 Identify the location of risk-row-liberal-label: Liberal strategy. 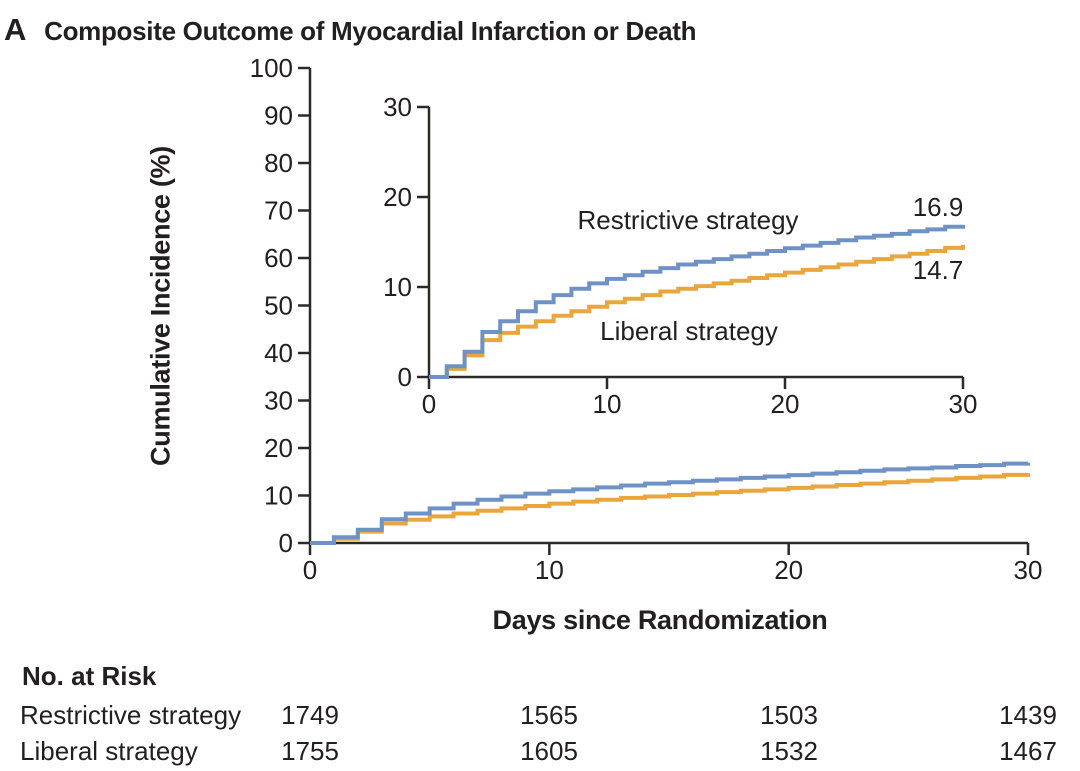
(109, 751).